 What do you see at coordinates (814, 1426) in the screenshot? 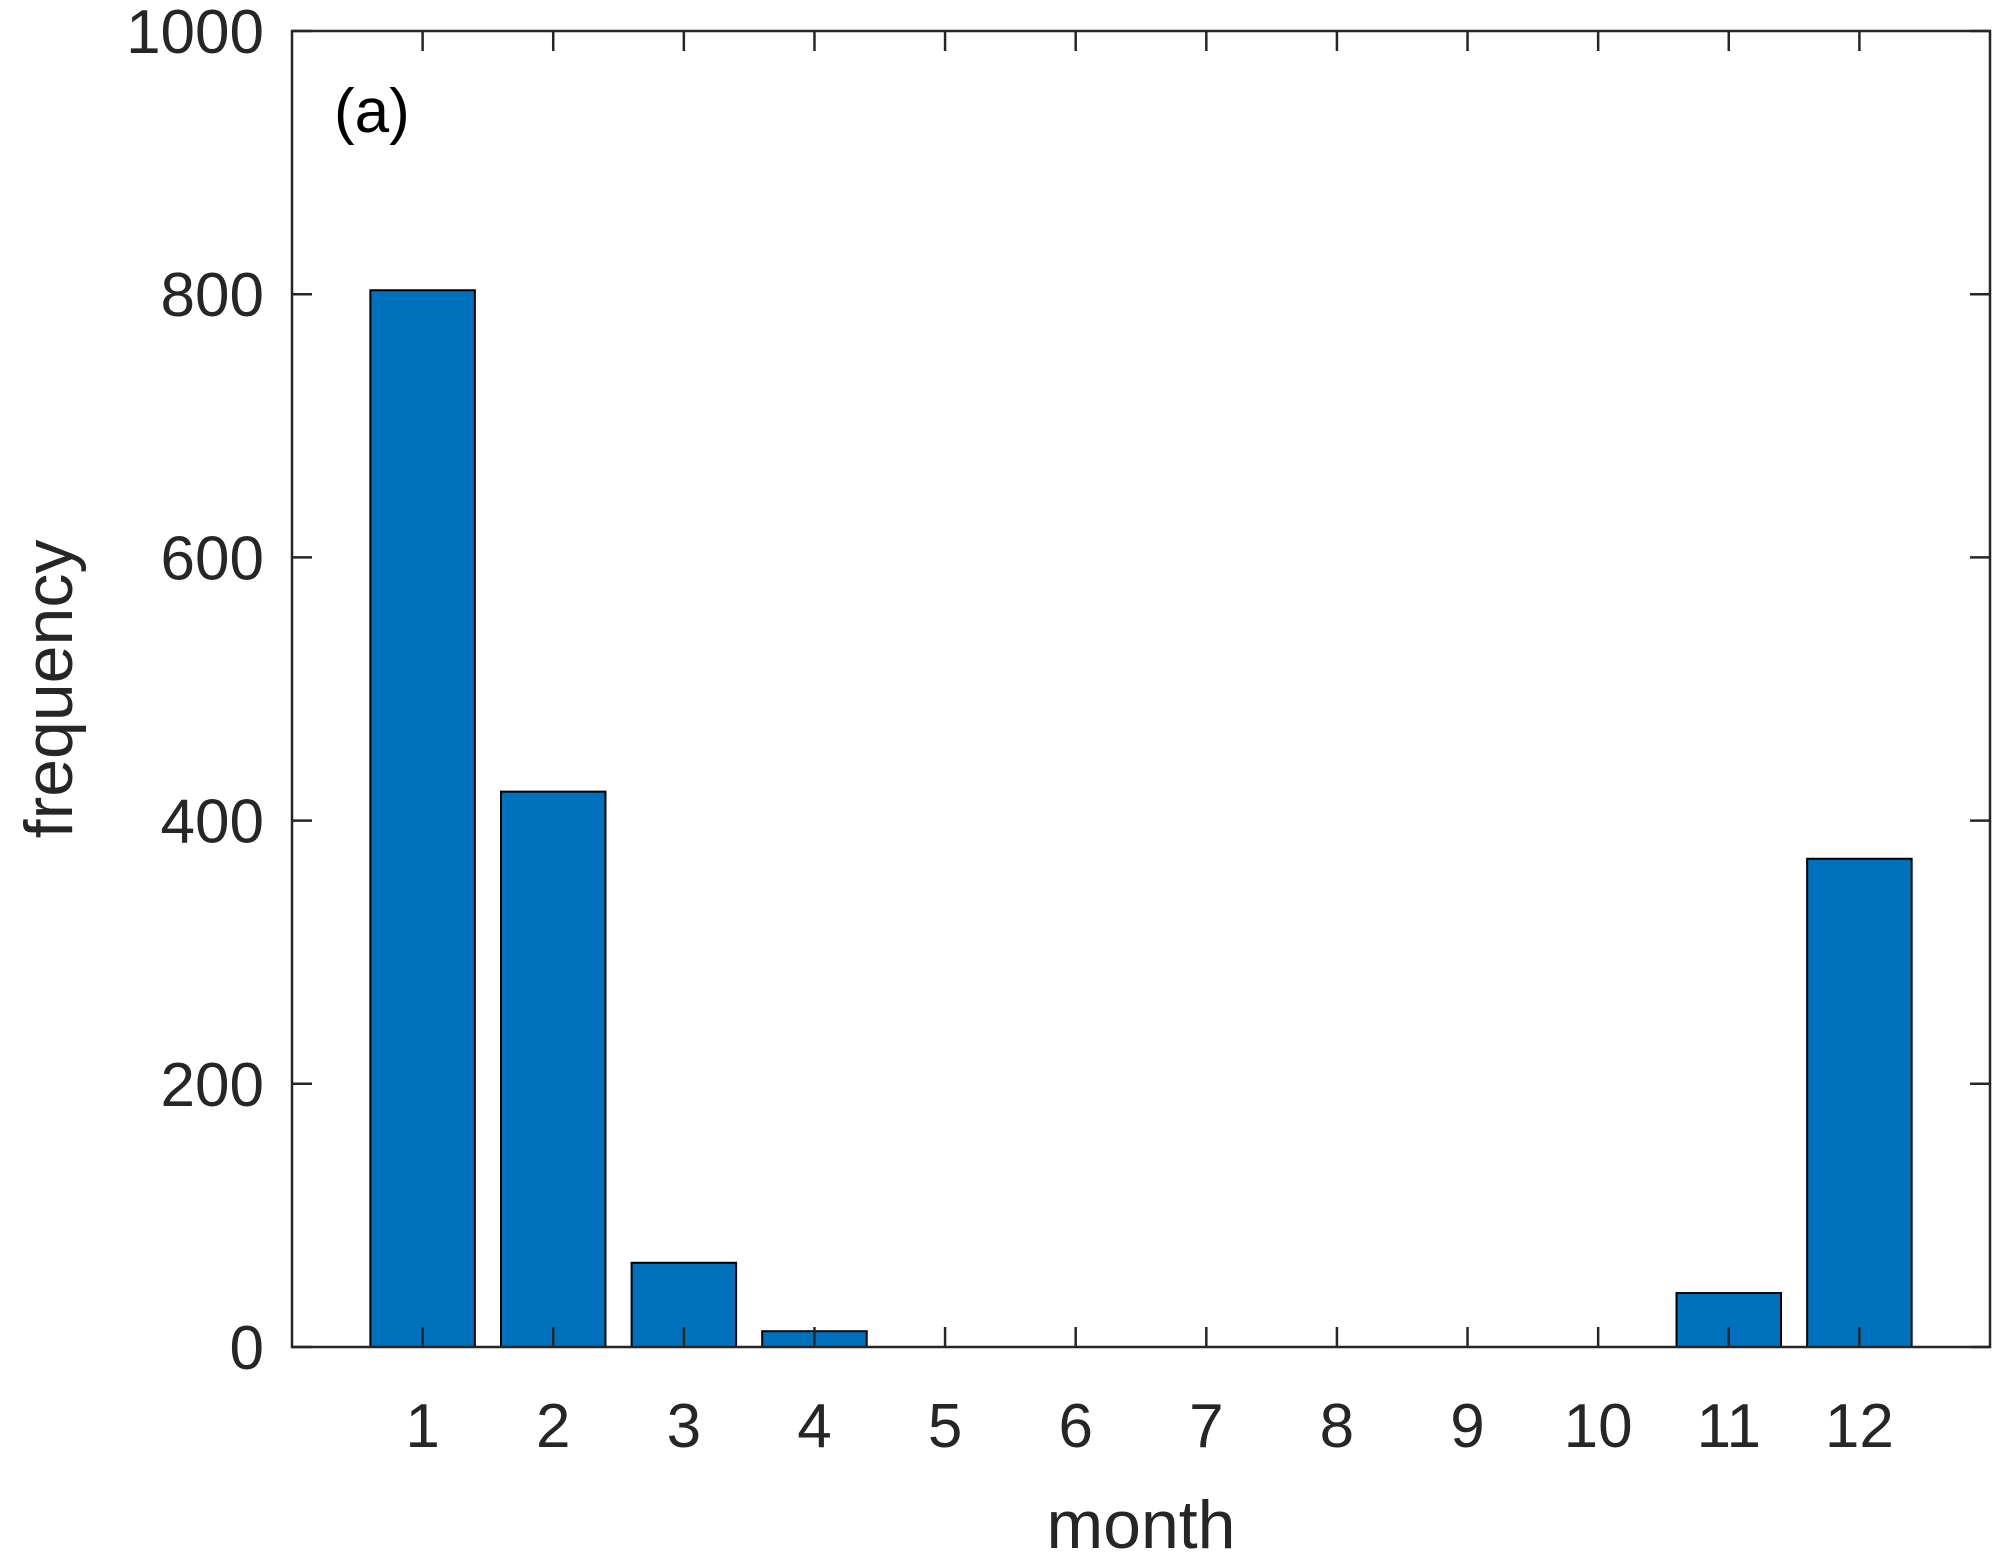
I see `x-tick-label: 4` at bounding box center [814, 1426].